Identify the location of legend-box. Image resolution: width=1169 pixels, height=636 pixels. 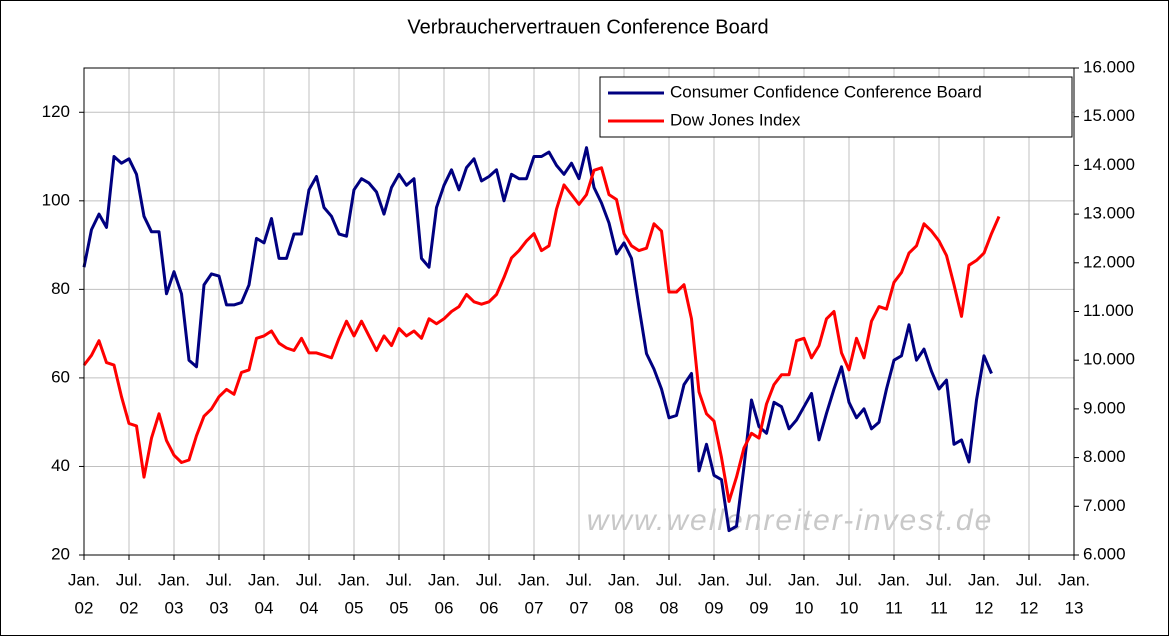
(836, 107).